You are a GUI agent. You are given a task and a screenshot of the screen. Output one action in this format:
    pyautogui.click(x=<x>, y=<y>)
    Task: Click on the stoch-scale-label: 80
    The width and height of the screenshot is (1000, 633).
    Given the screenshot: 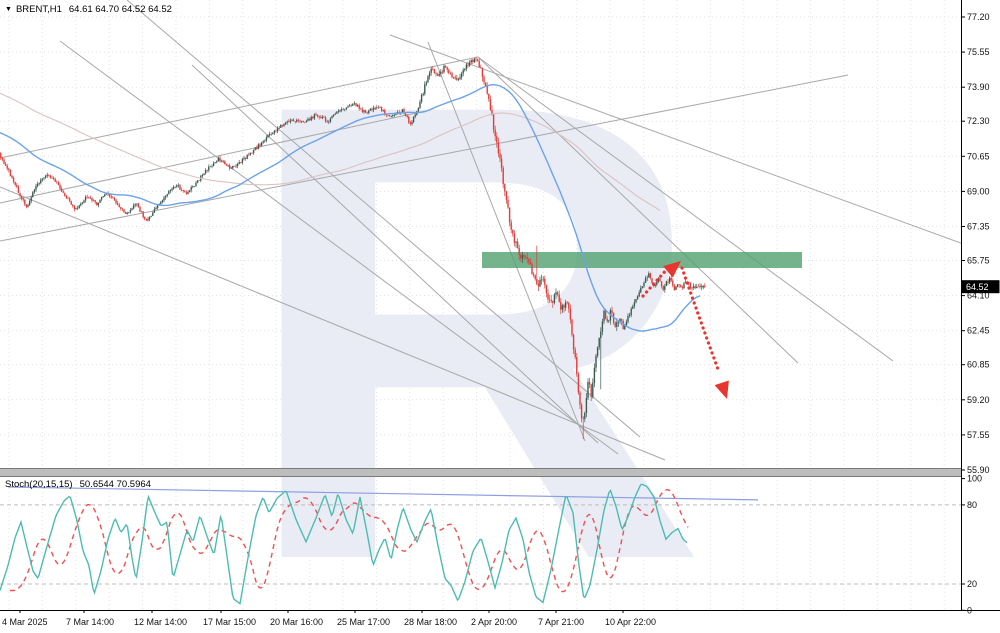 What is the action you would take?
    pyautogui.click(x=972, y=505)
    